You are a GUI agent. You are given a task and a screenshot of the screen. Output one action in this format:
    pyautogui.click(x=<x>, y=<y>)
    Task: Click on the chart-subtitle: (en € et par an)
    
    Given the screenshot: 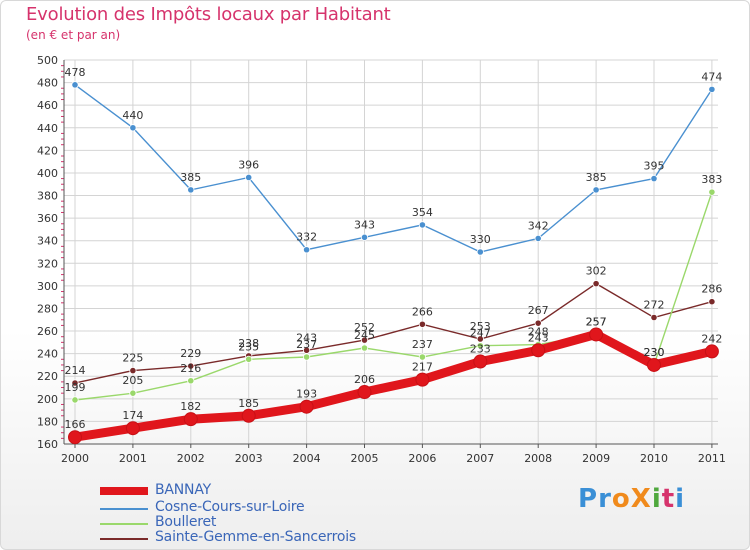 What is the action you would take?
    pyautogui.click(x=73, y=35)
    